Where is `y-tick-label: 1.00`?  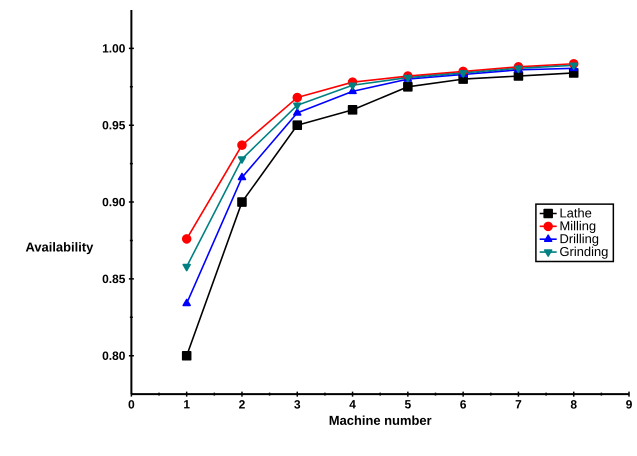
y-tick-label: 1.00 is located at coordinates (113, 48).